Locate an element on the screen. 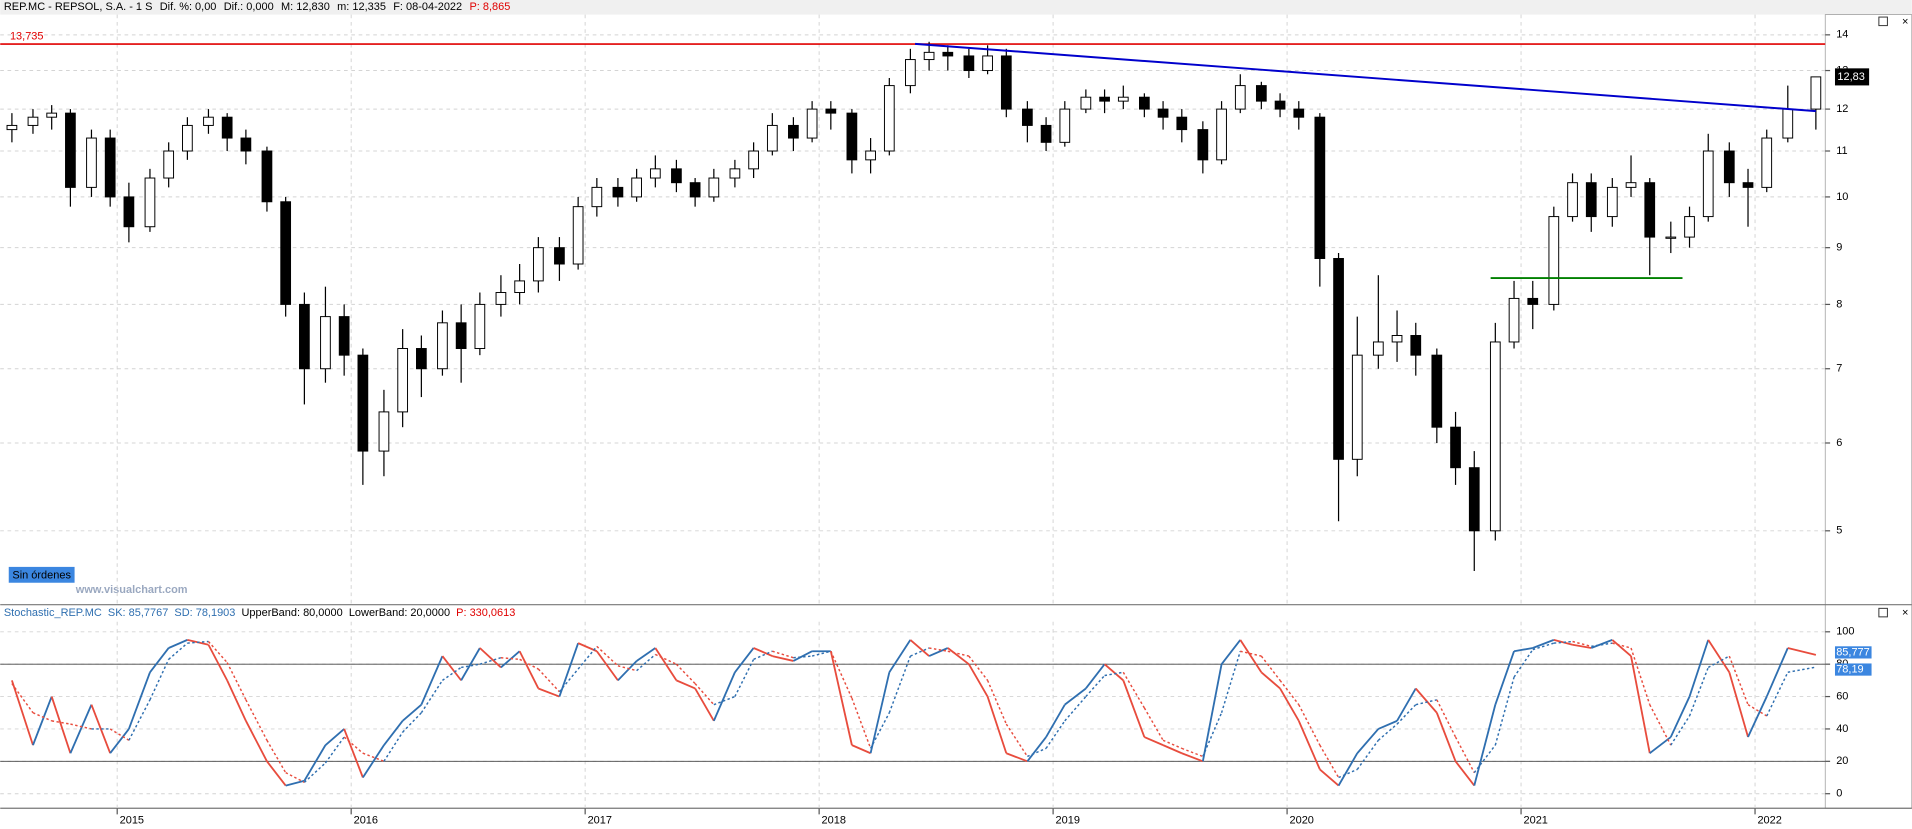 Image resolution: width=1912 pixels, height=829 pixels. header-field: REP.MC - REPSOL, S.A. - 1 S is located at coordinates (78, 7).